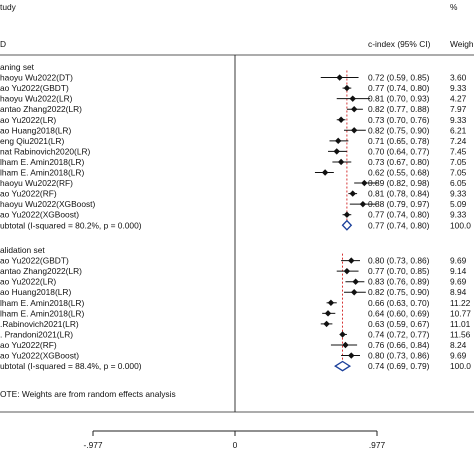 This screenshot has width=474, height=474. What do you see at coordinates (460, 324) in the screenshot?
I see `weight-text: 11.01` at bounding box center [460, 324].